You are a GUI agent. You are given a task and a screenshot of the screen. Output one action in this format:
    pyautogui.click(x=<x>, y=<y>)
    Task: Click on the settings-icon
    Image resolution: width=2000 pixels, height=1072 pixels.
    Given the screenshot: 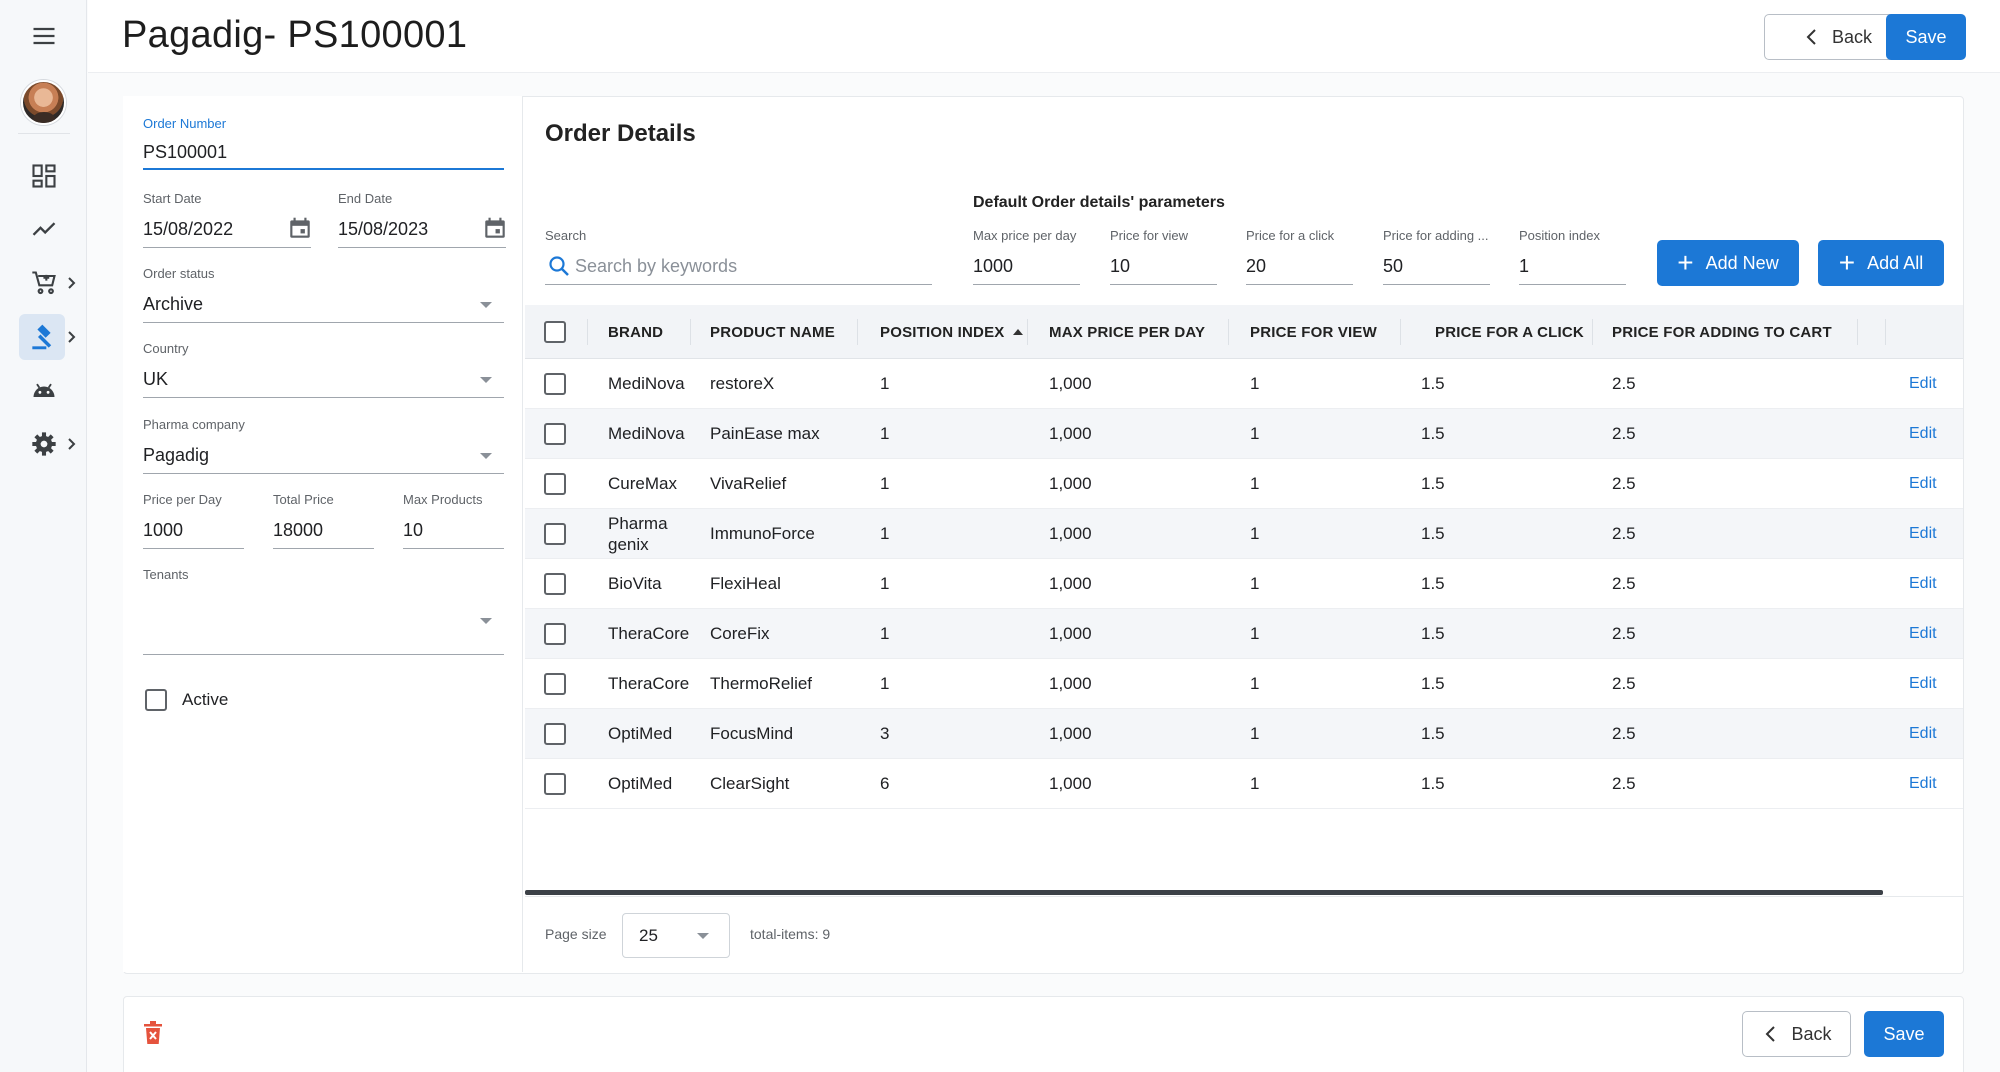 What is the action you would take?
    pyautogui.click(x=43, y=444)
    